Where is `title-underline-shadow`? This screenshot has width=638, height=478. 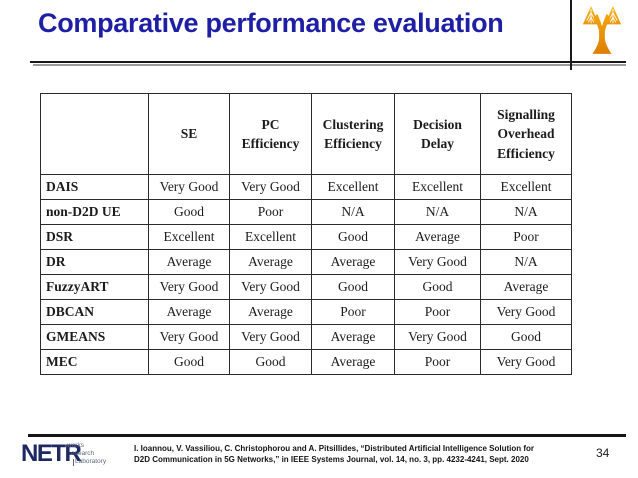 title-underline-shadow is located at coordinates (329, 65).